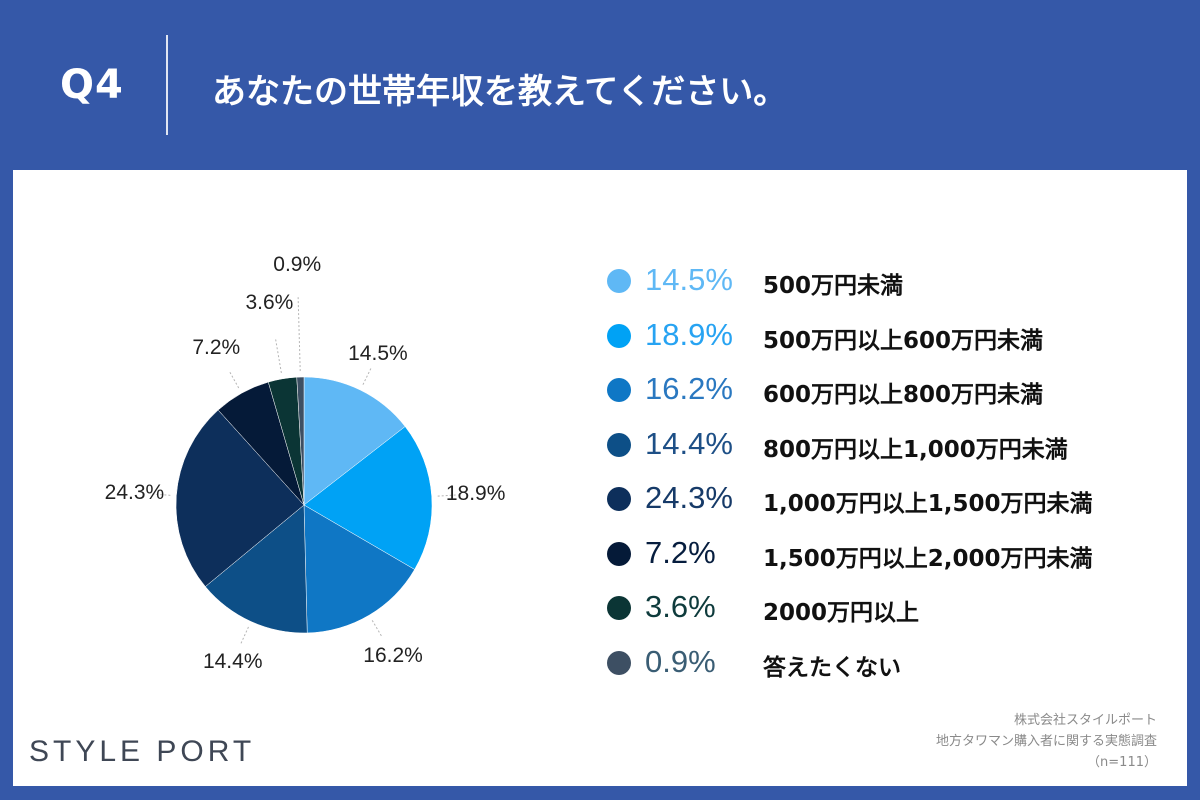  What do you see at coordinates (134, 492) in the screenshot?
I see `pie-data-label: 24.3%` at bounding box center [134, 492].